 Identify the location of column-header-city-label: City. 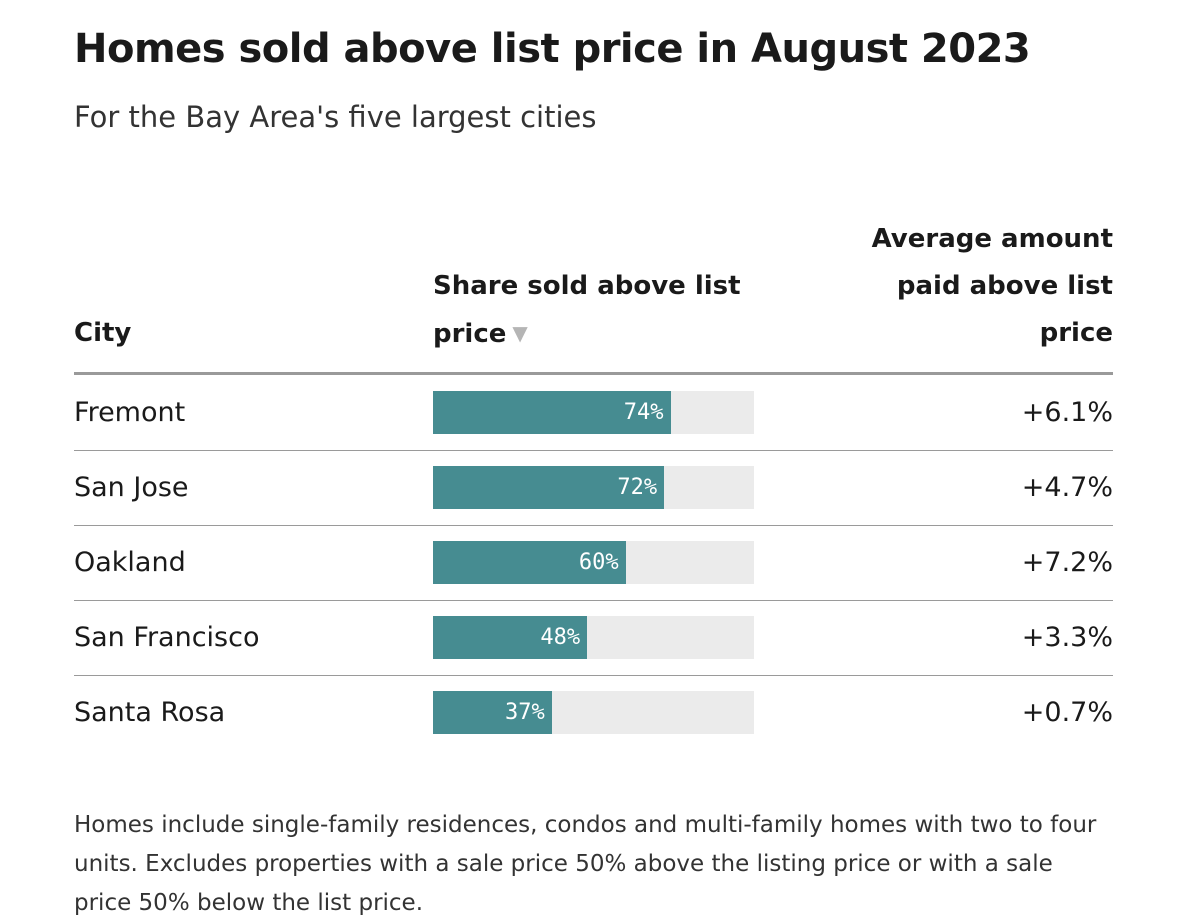
(103, 333).